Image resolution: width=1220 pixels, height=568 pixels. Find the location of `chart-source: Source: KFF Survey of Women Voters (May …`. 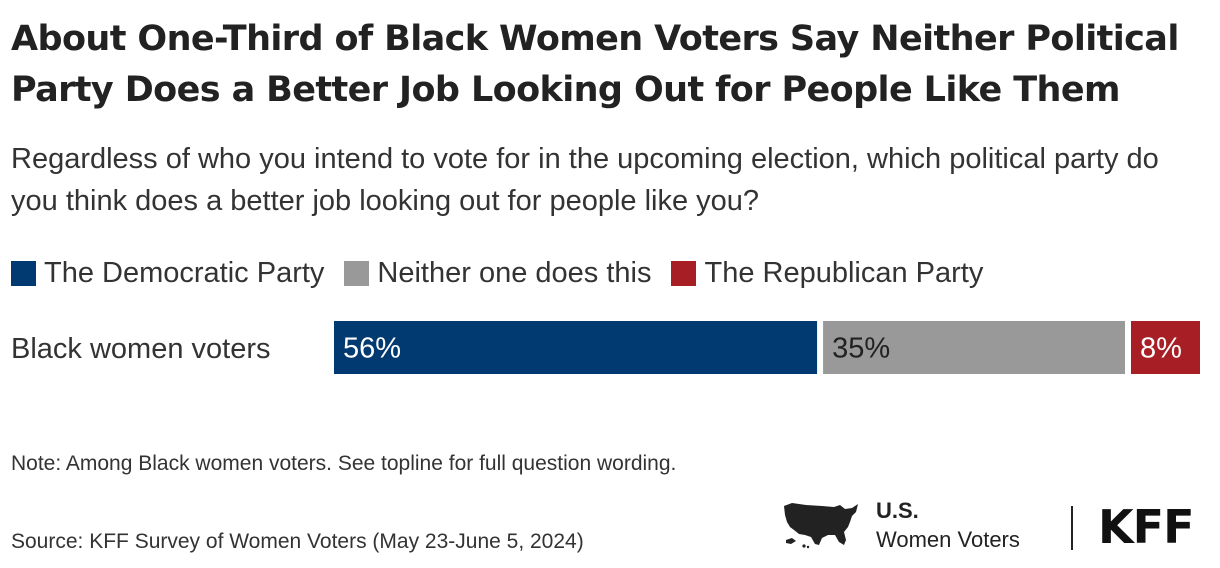

chart-source: Source: KFF Survey of Women Voters (May … is located at coordinates (297, 541).